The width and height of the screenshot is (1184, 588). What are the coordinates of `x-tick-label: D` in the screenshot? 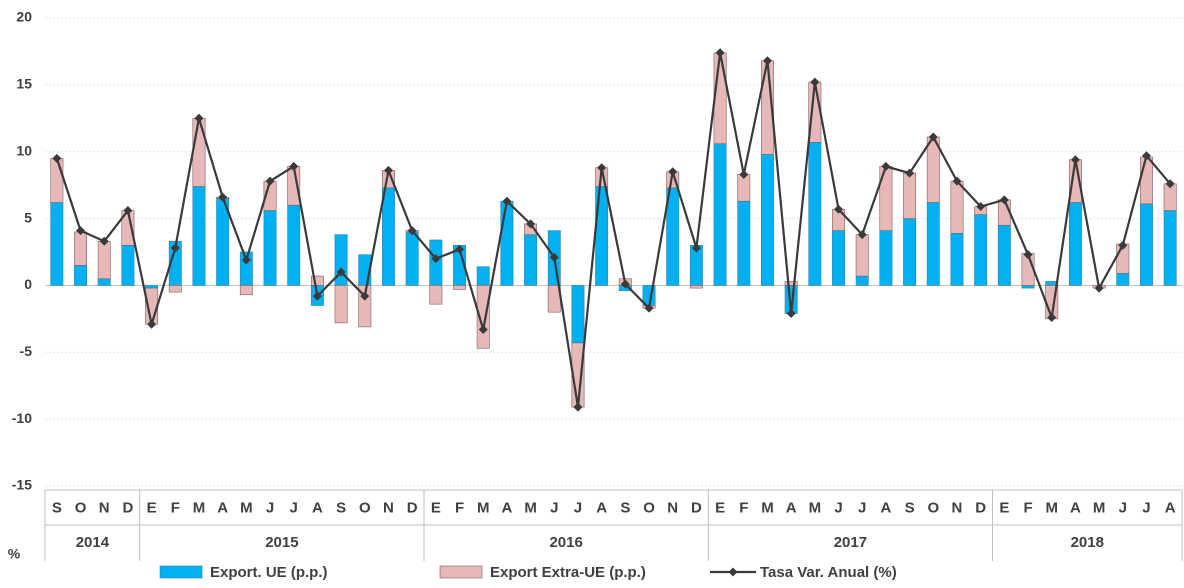 It's located at (412, 507).